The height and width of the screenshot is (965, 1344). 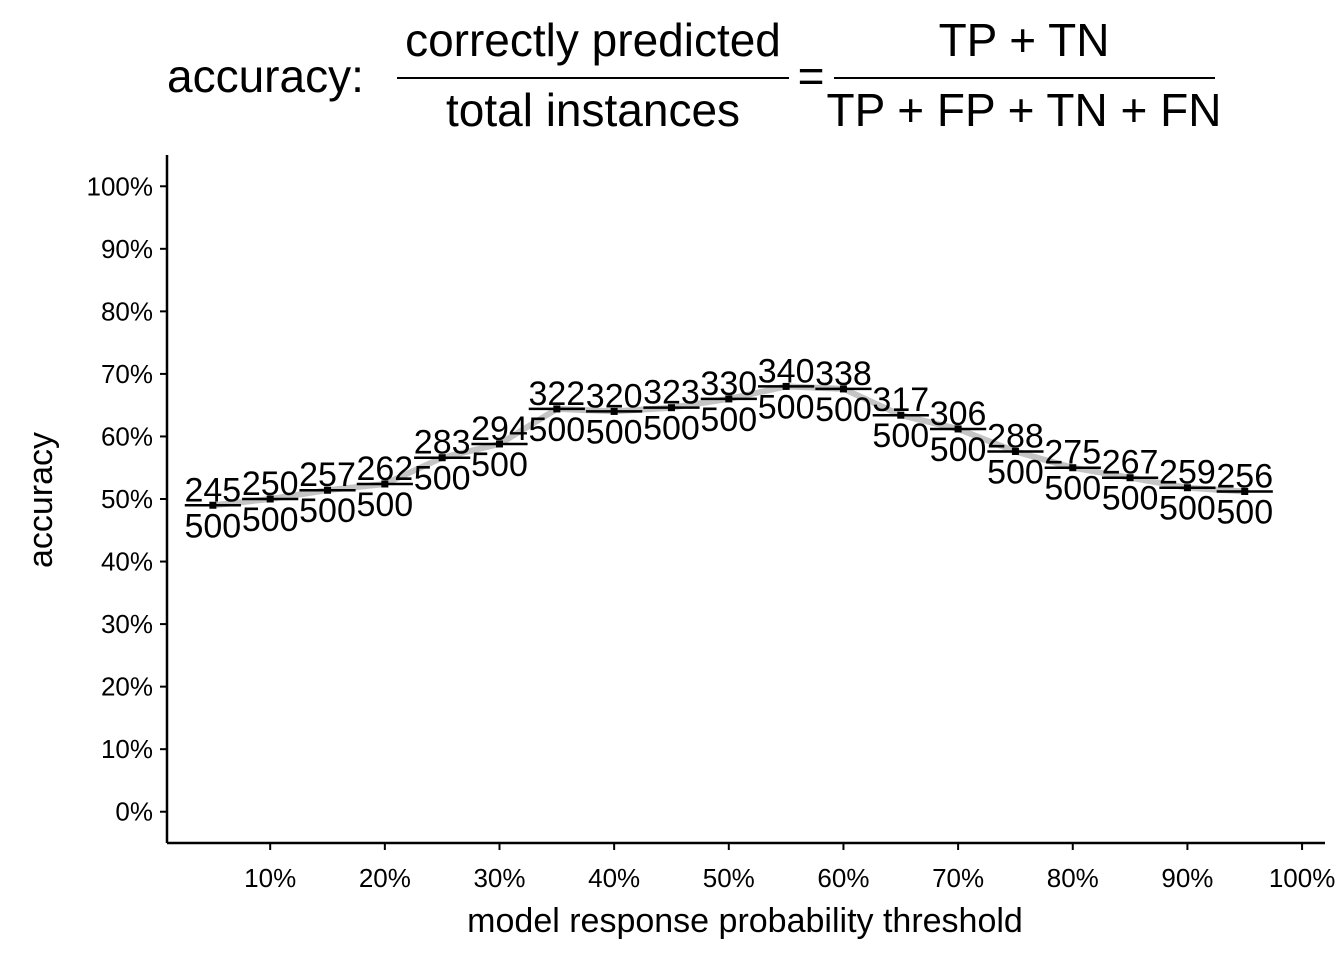 I want to click on y-axis-title: accuracy, so click(x=41, y=500).